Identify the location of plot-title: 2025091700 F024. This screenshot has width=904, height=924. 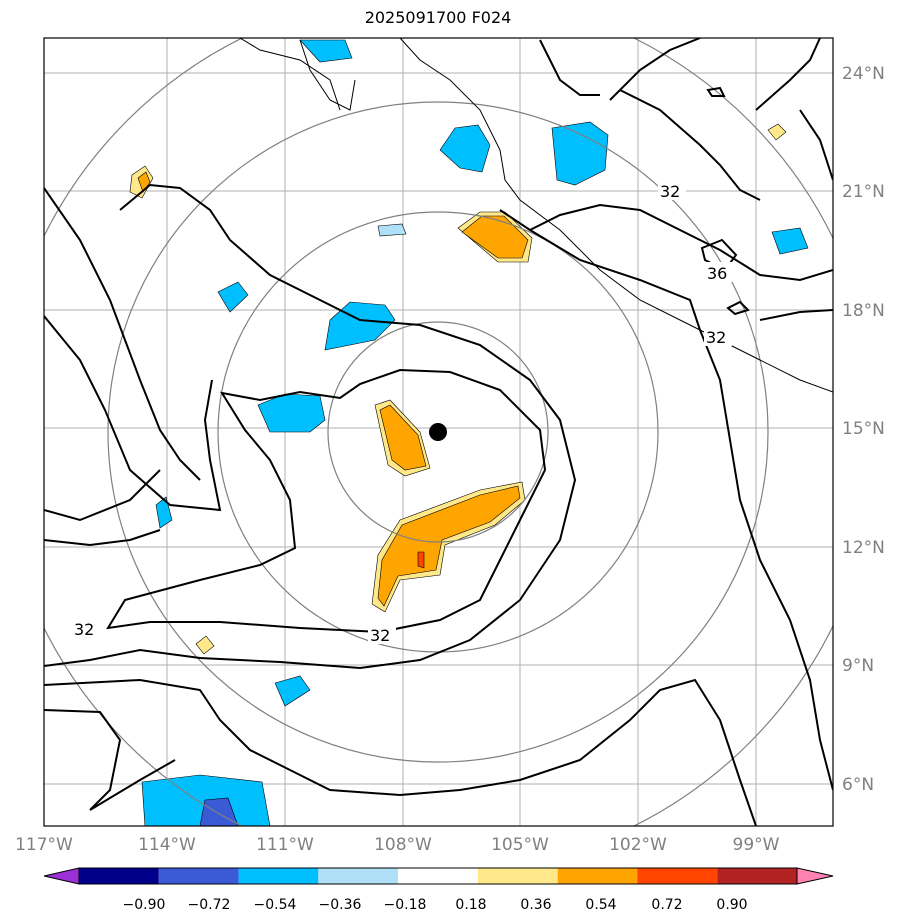
(438, 17).